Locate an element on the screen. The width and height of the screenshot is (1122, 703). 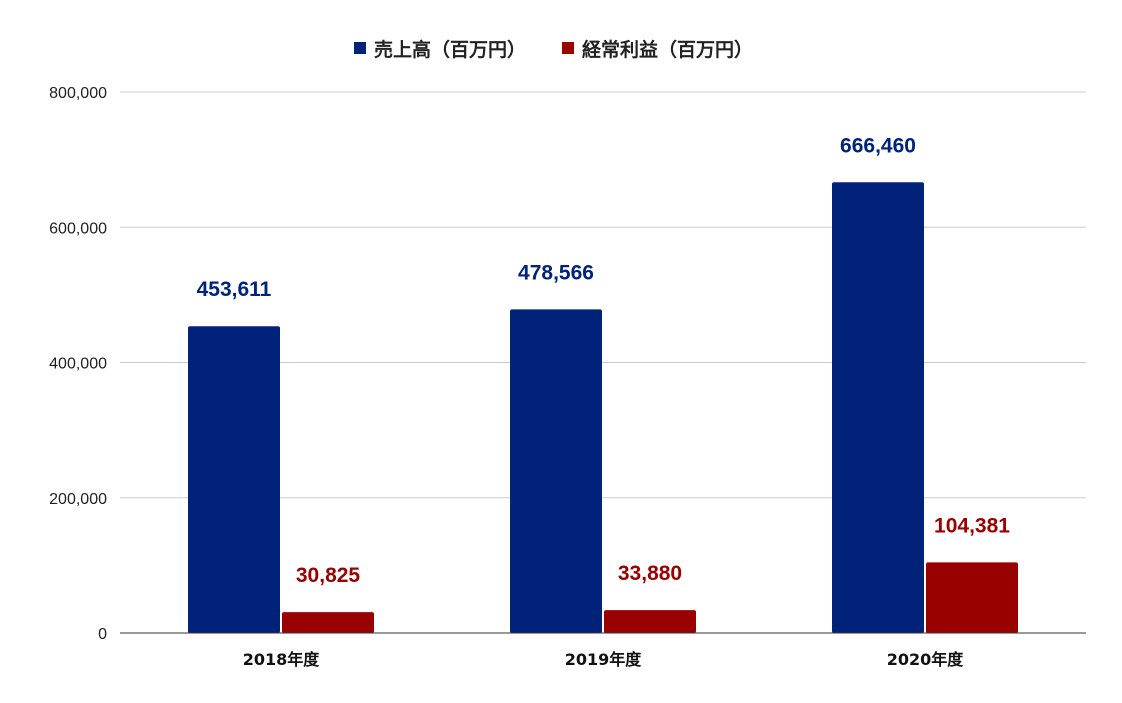
x-tick-label: 2019年度 is located at coordinates (604, 659).